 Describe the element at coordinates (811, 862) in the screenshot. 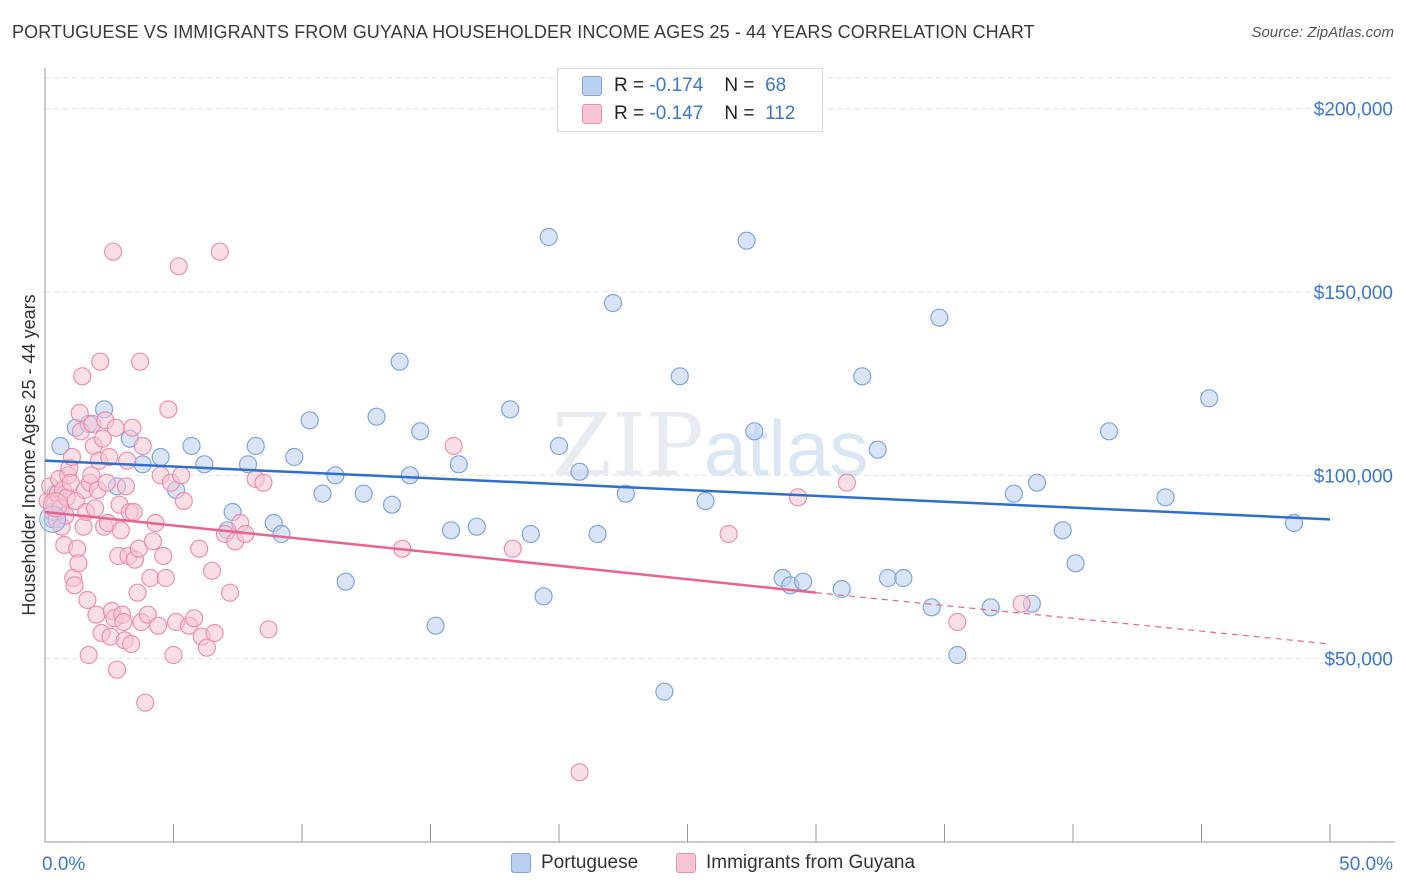

I see `legend-label-guyana: Immigrants from Guyana` at that location.